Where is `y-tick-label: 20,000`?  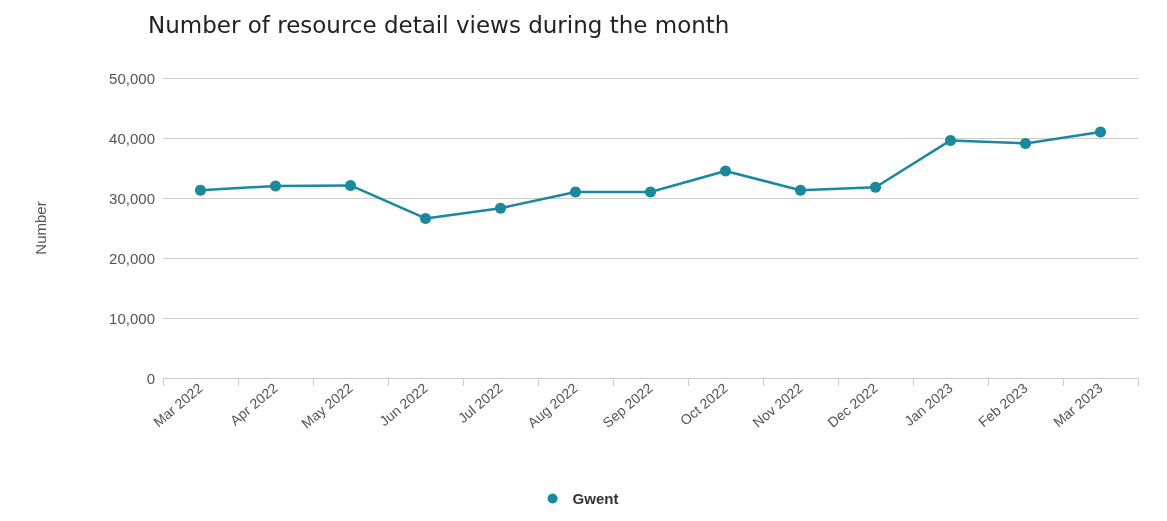
y-tick-label: 20,000 is located at coordinates (132, 258).